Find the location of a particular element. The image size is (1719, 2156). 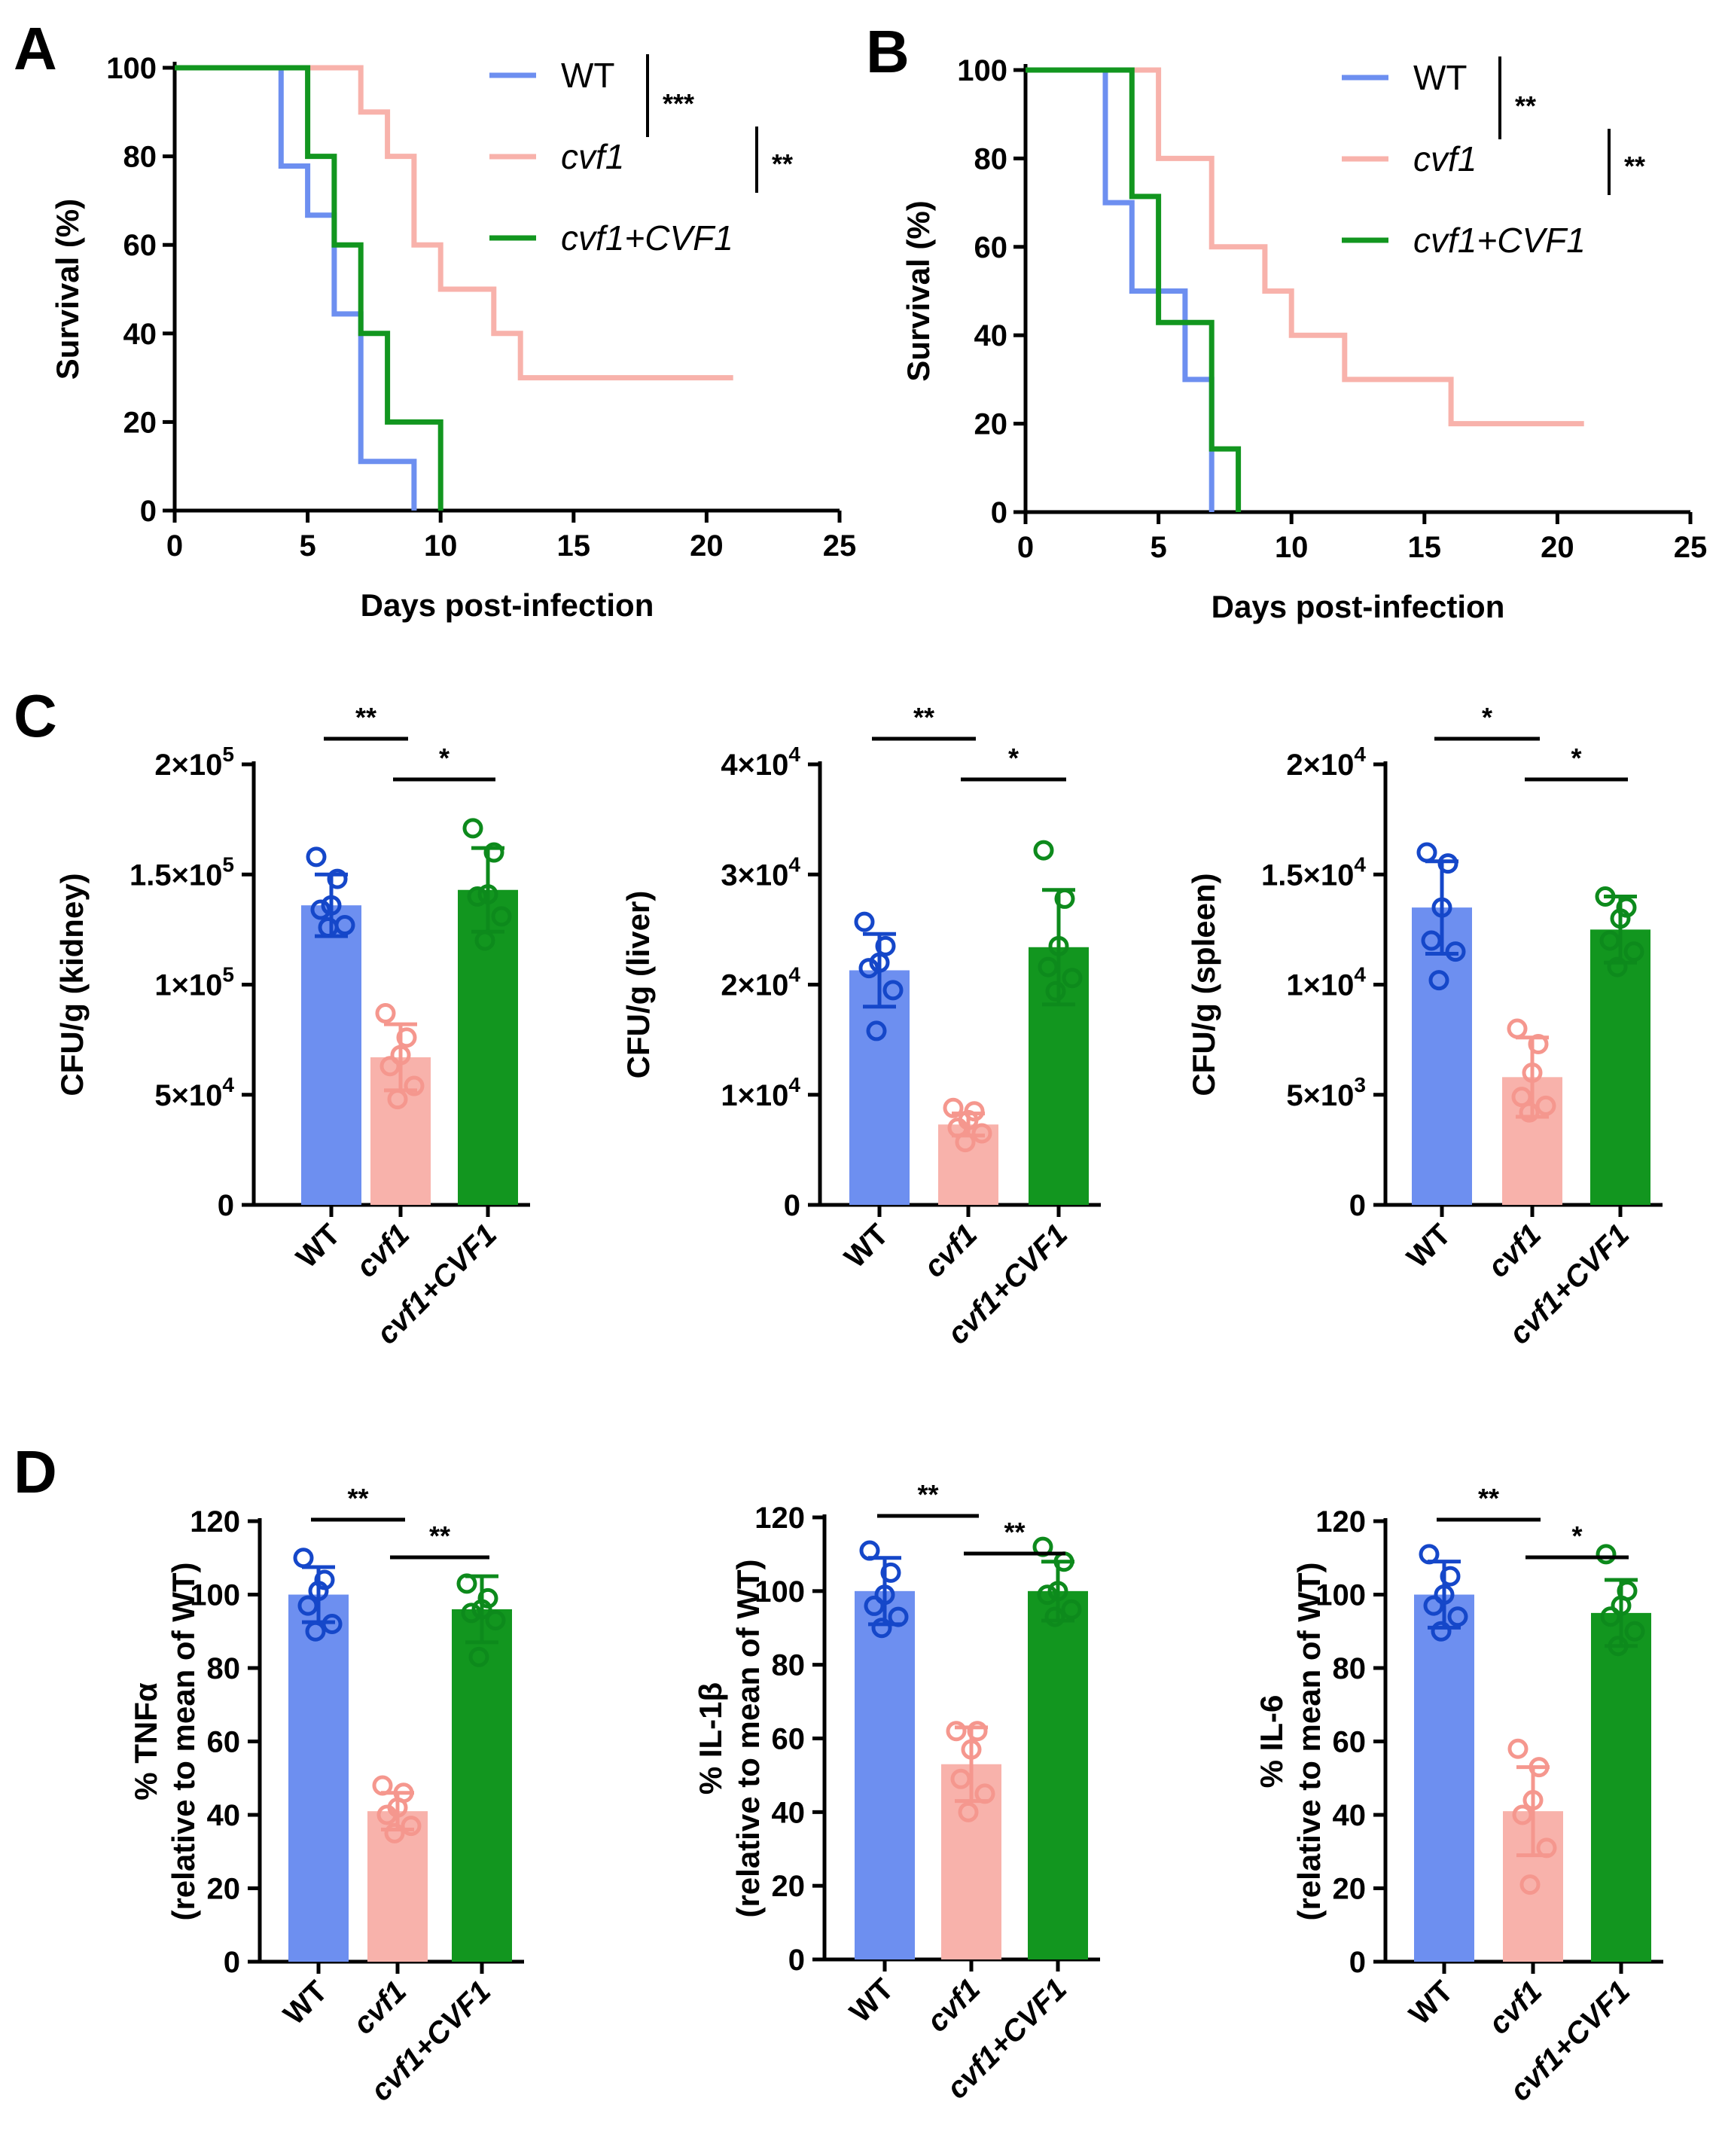

panel-label-d: D is located at coordinates (35, 1471).